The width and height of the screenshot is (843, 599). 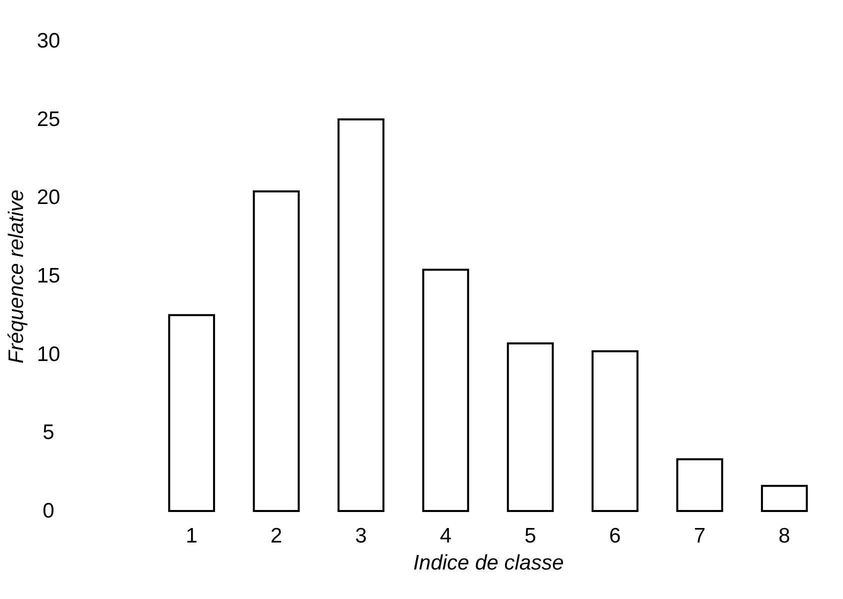 I want to click on x-tick-label: 1, so click(x=192, y=536).